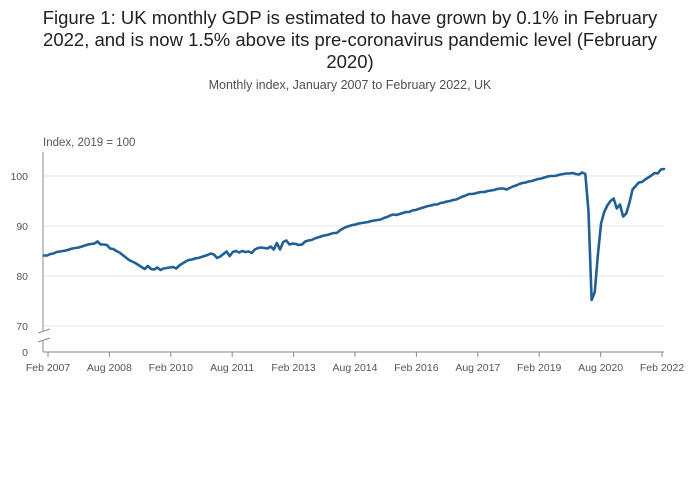 The width and height of the screenshot is (700, 502). What do you see at coordinates (89, 143) in the screenshot?
I see `y-axis-label: Index, 2019 = 100` at bounding box center [89, 143].